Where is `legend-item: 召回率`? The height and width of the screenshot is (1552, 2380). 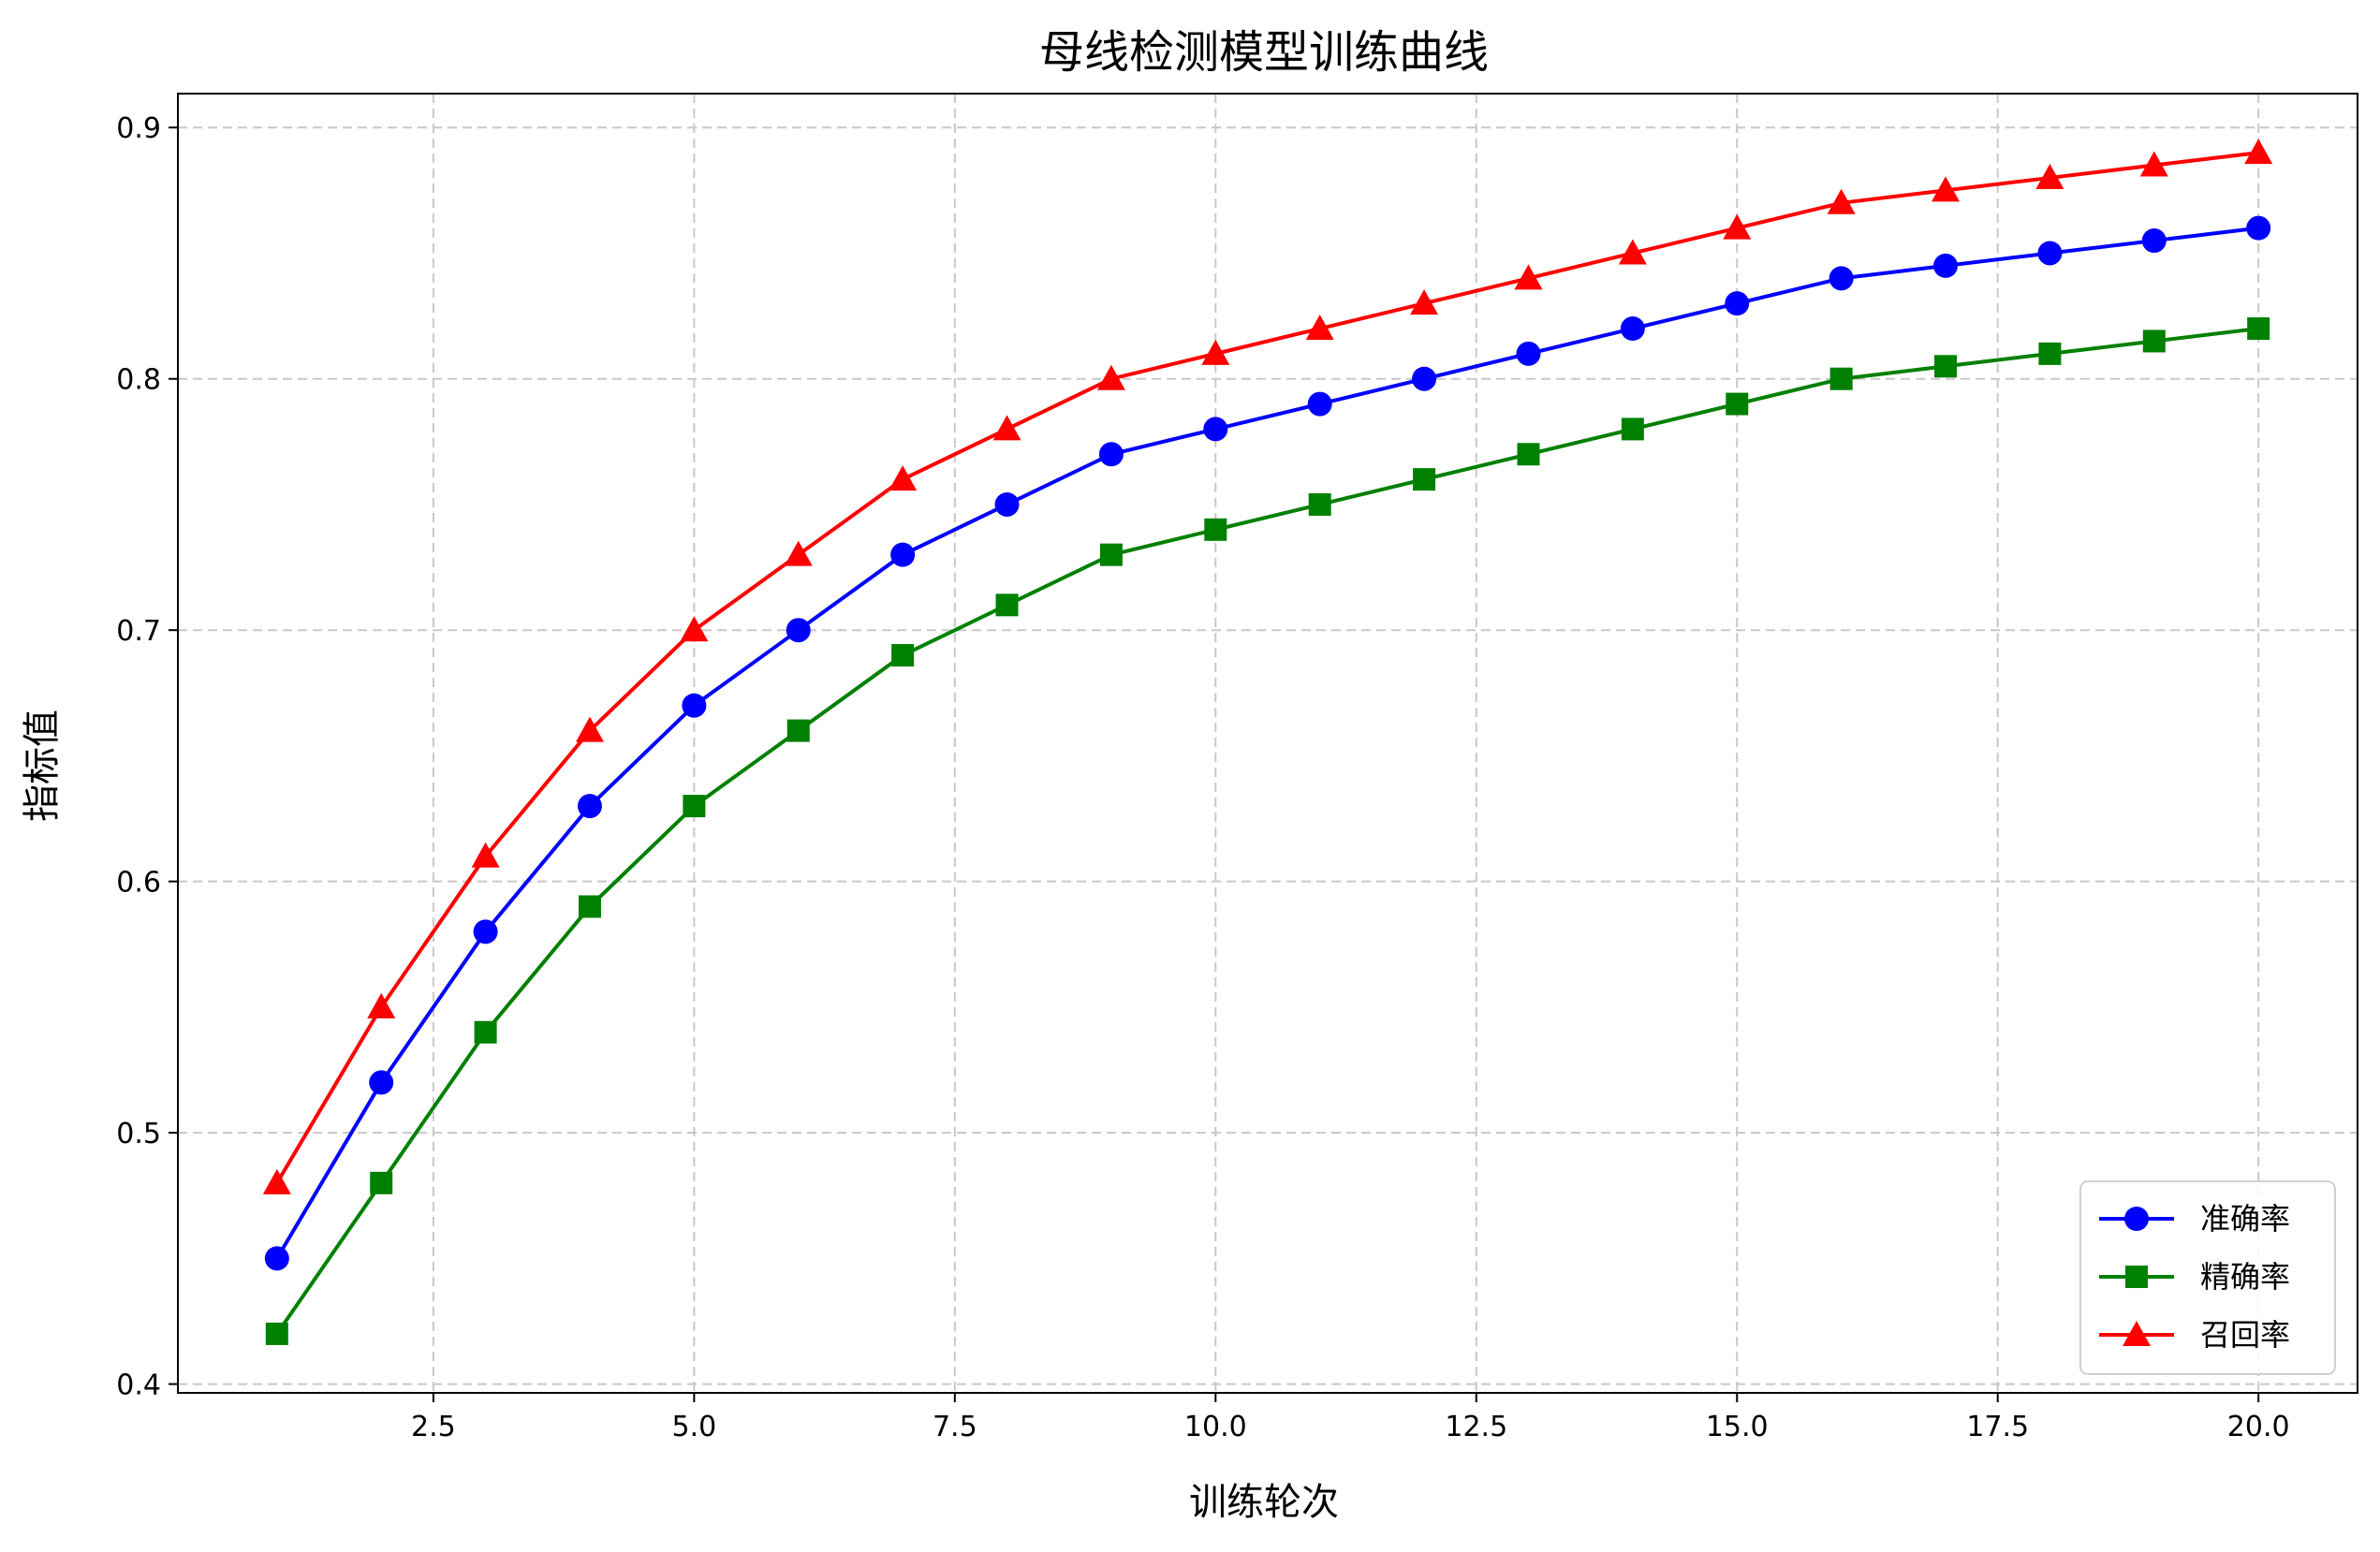 legend-item: 召回率 is located at coordinates (2194, 1335).